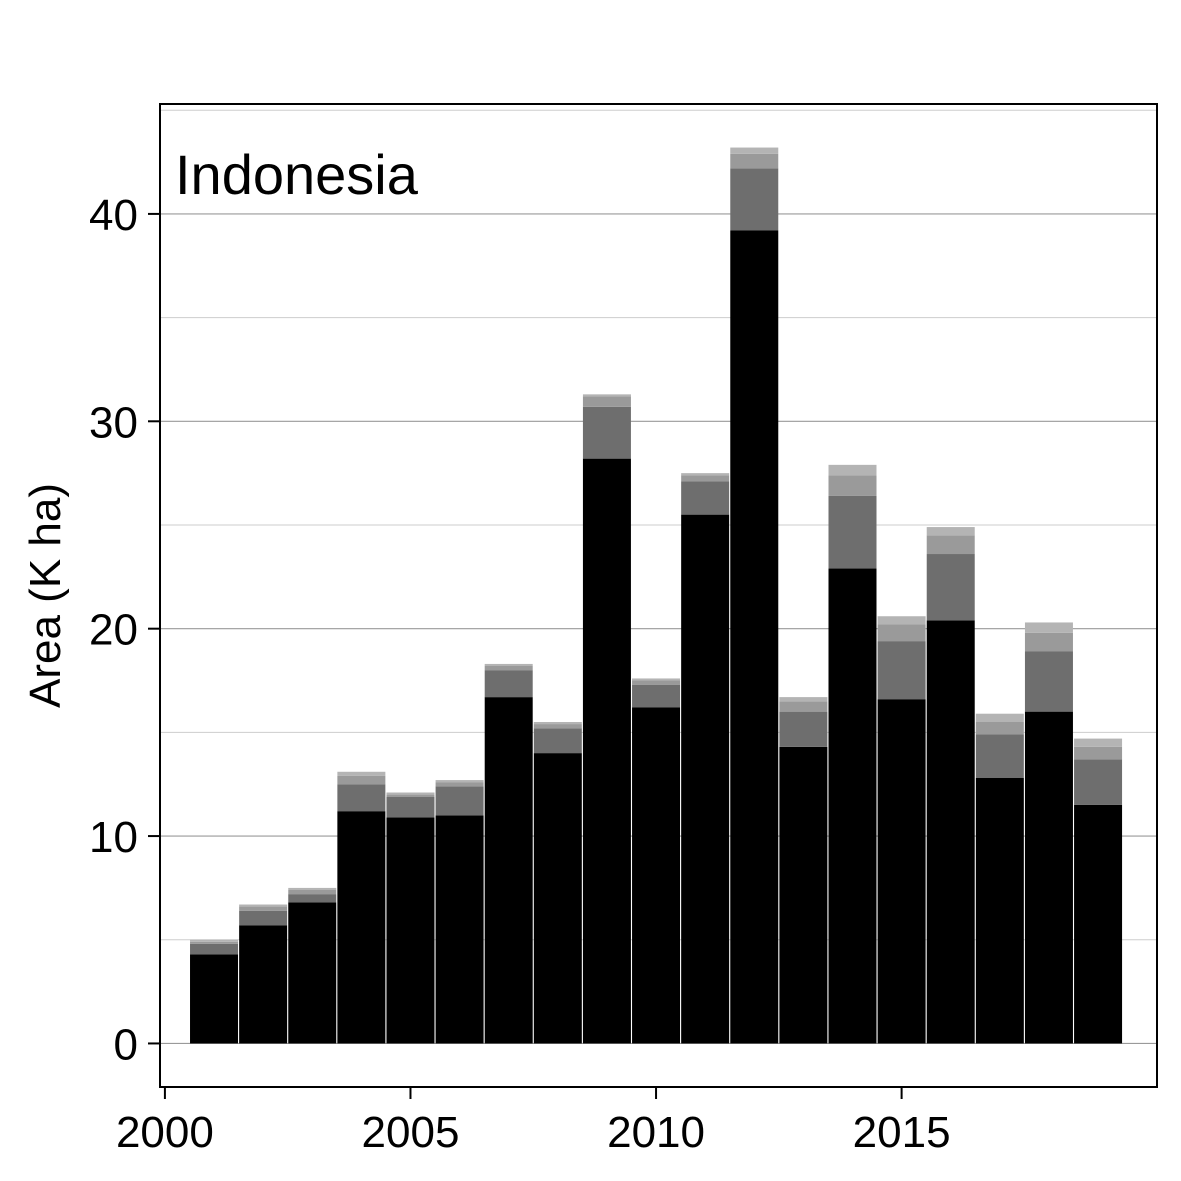 The height and width of the screenshot is (1181, 1181). Describe the element at coordinates (113, 422) in the screenshot. I see `y-tick-label: 30` at that location.